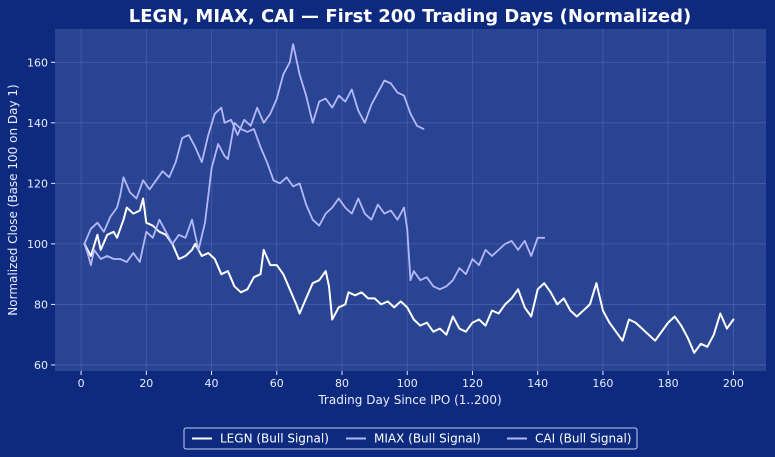 The height and width of the screenshot is (457, 775). What do you see at coordinates (583, 439) in the screenshot?
I see `legend-label: CAI (Bull Signal)` at bounding box center [583, 439].